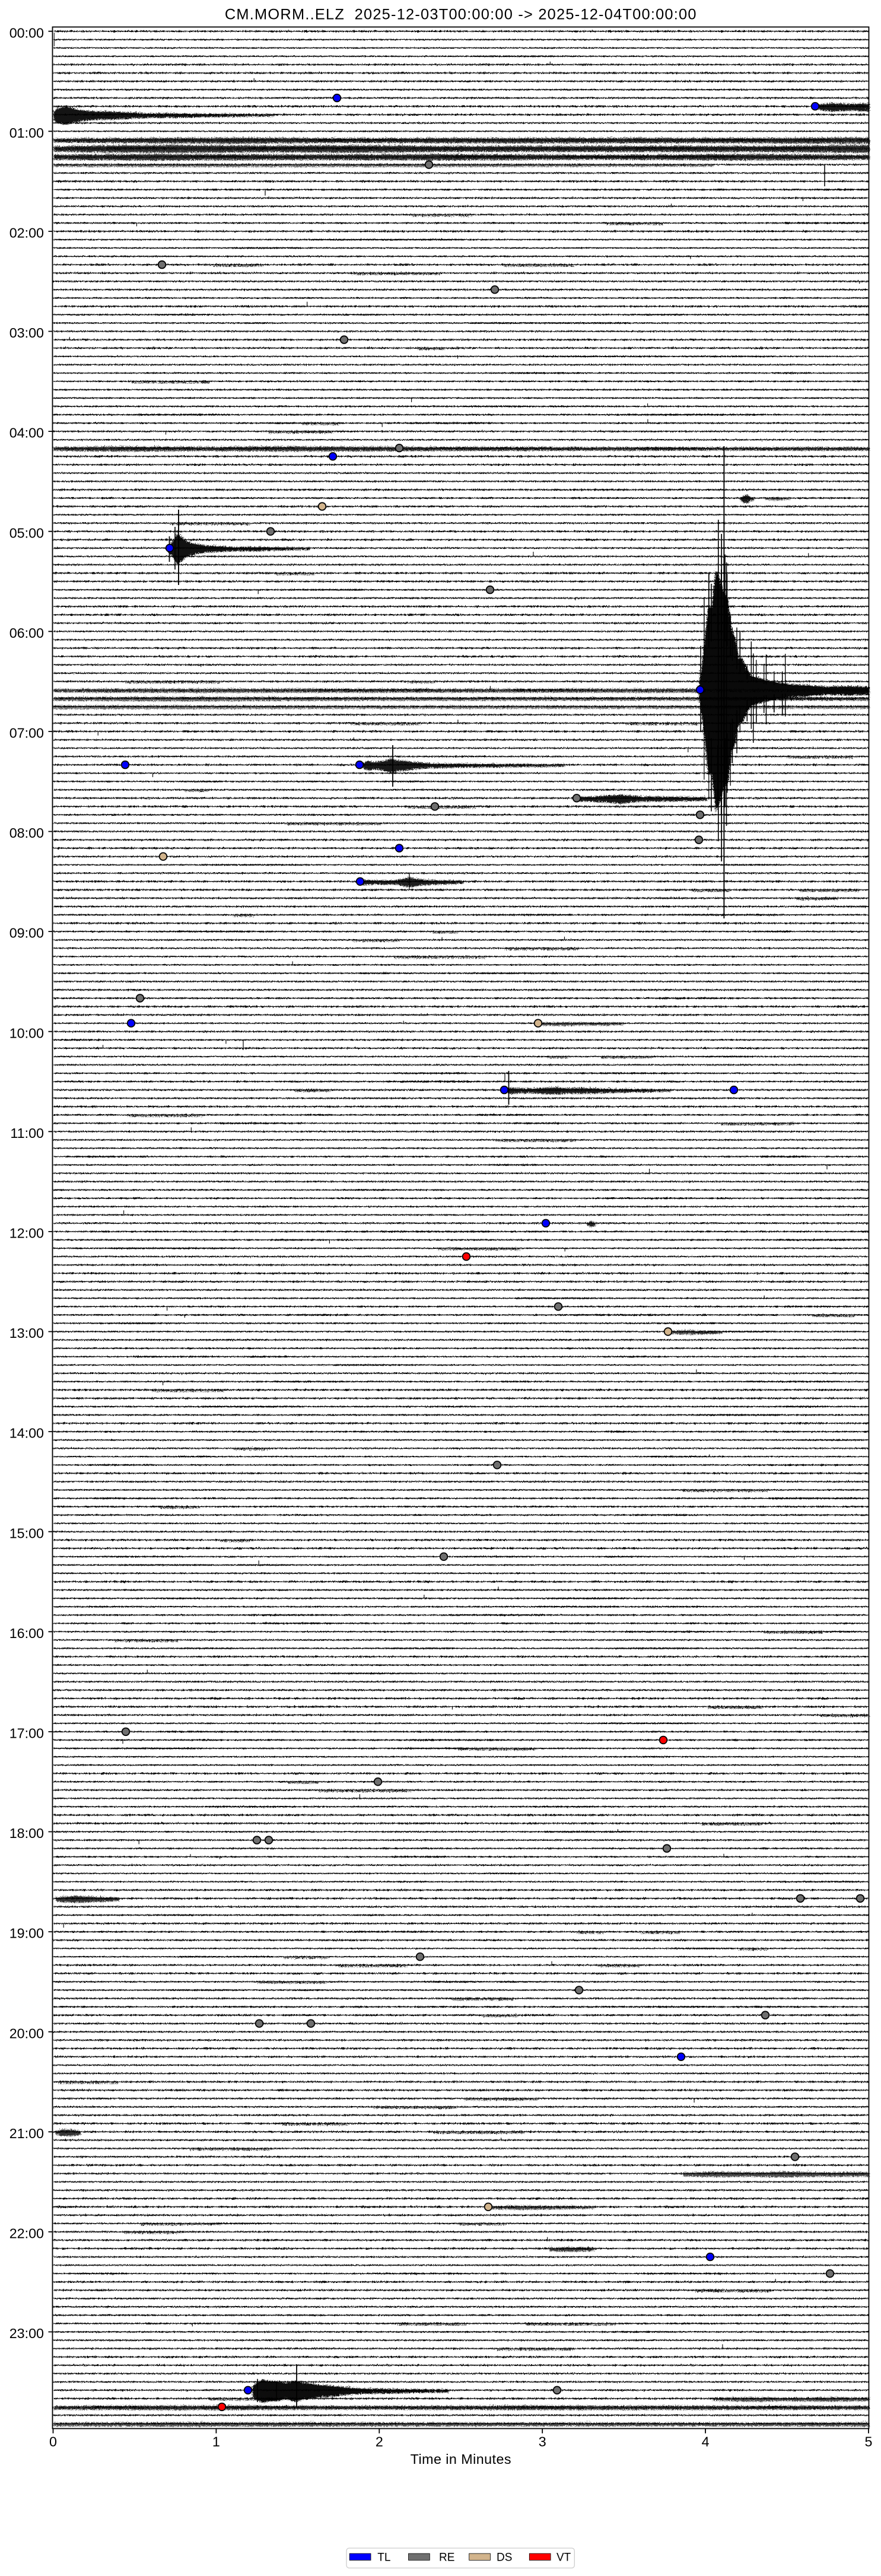 The width and height of the screenshot is (881, 2576). I want to click on svg-text: 01:00, so click(27, 133).